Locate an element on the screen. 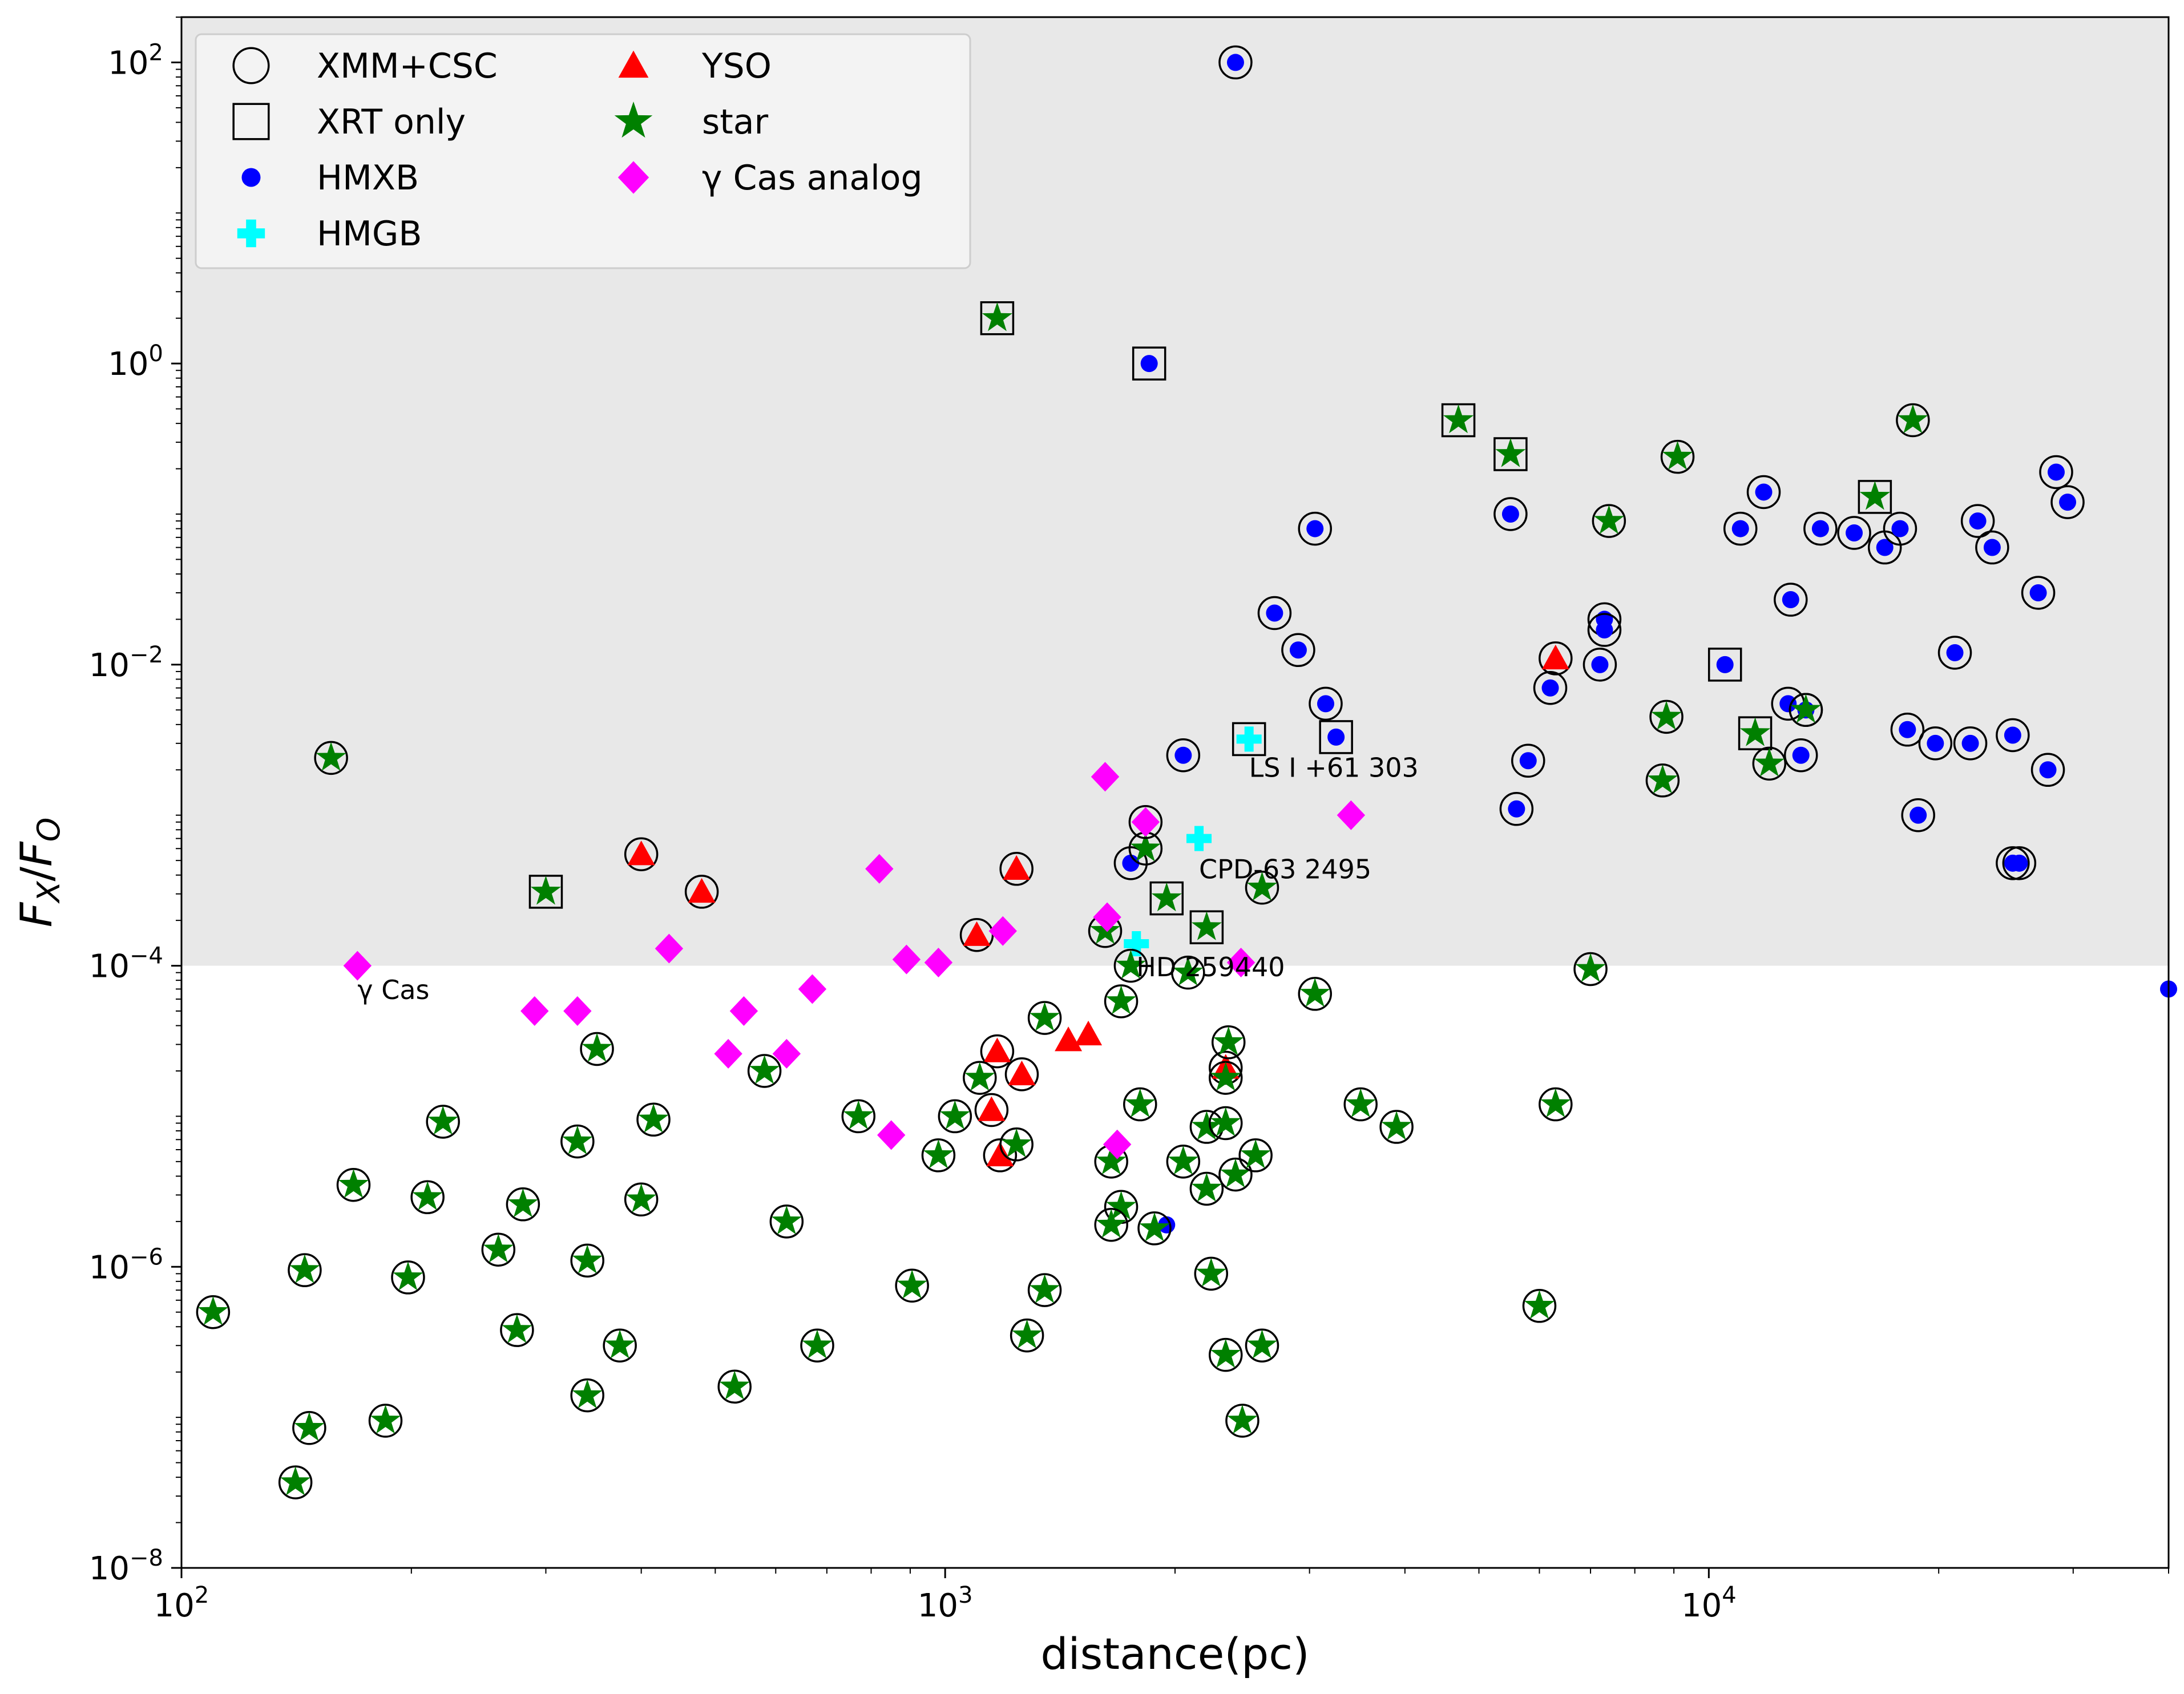  x-tick-label: 104 is located at coordinates (1709, 1603).